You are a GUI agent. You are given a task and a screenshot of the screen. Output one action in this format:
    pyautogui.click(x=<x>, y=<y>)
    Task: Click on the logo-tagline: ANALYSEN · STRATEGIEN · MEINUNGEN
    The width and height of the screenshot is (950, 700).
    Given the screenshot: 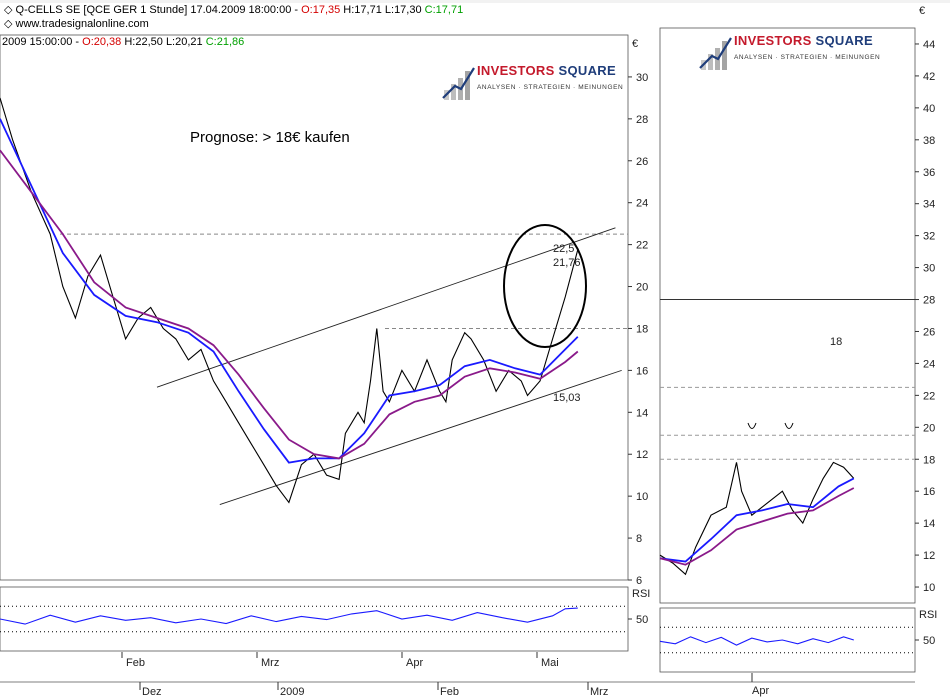 What is the action you would take?
    pyautogui.click(x=550, y=87)
    